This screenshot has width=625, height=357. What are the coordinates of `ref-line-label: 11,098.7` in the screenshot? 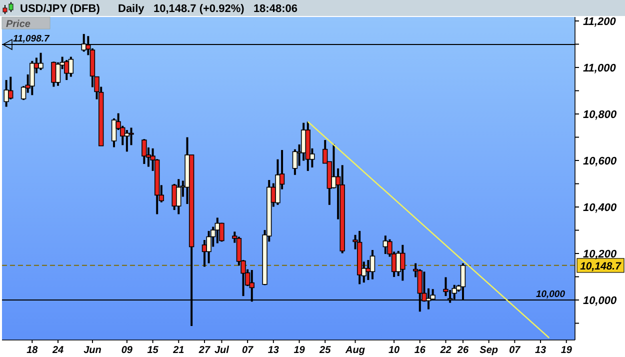 It's located at (31, 39).